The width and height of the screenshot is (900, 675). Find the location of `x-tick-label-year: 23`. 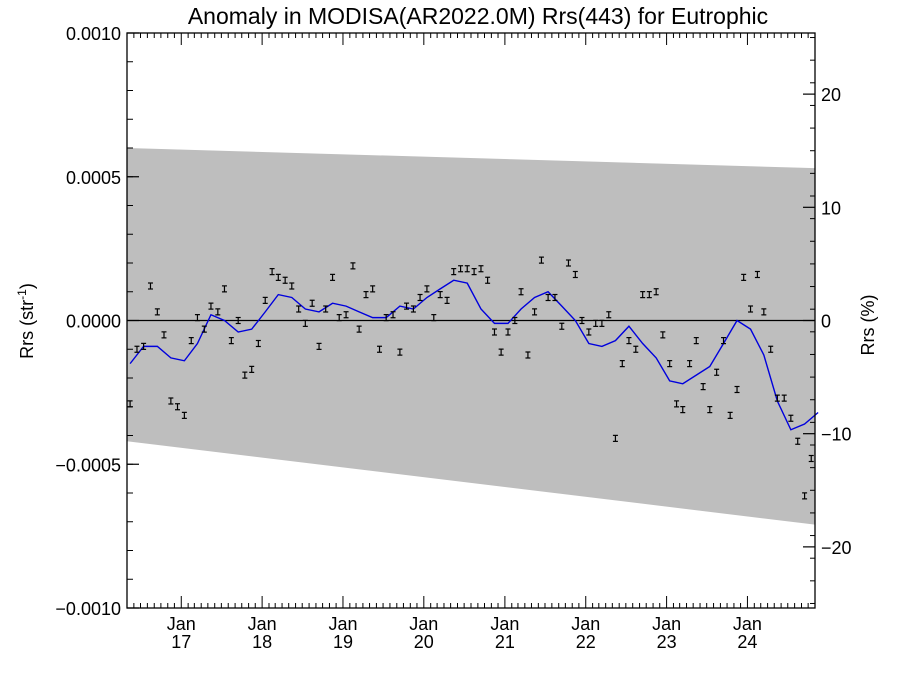

x-tick-label-year: 23 is located at coordinates (667, 642).